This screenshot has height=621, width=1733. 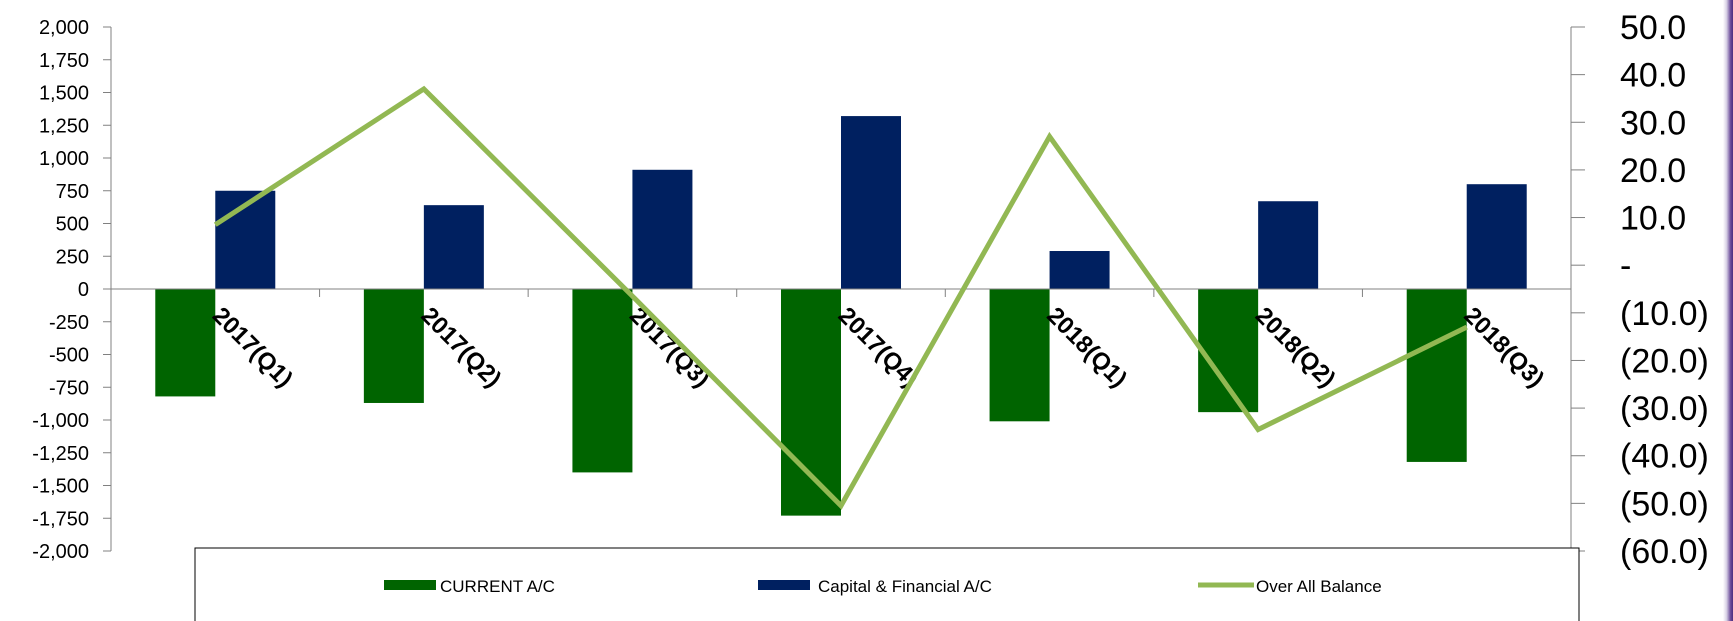 I want to click on left-y-tick-label: 1,250, so click(x=64, y=126).